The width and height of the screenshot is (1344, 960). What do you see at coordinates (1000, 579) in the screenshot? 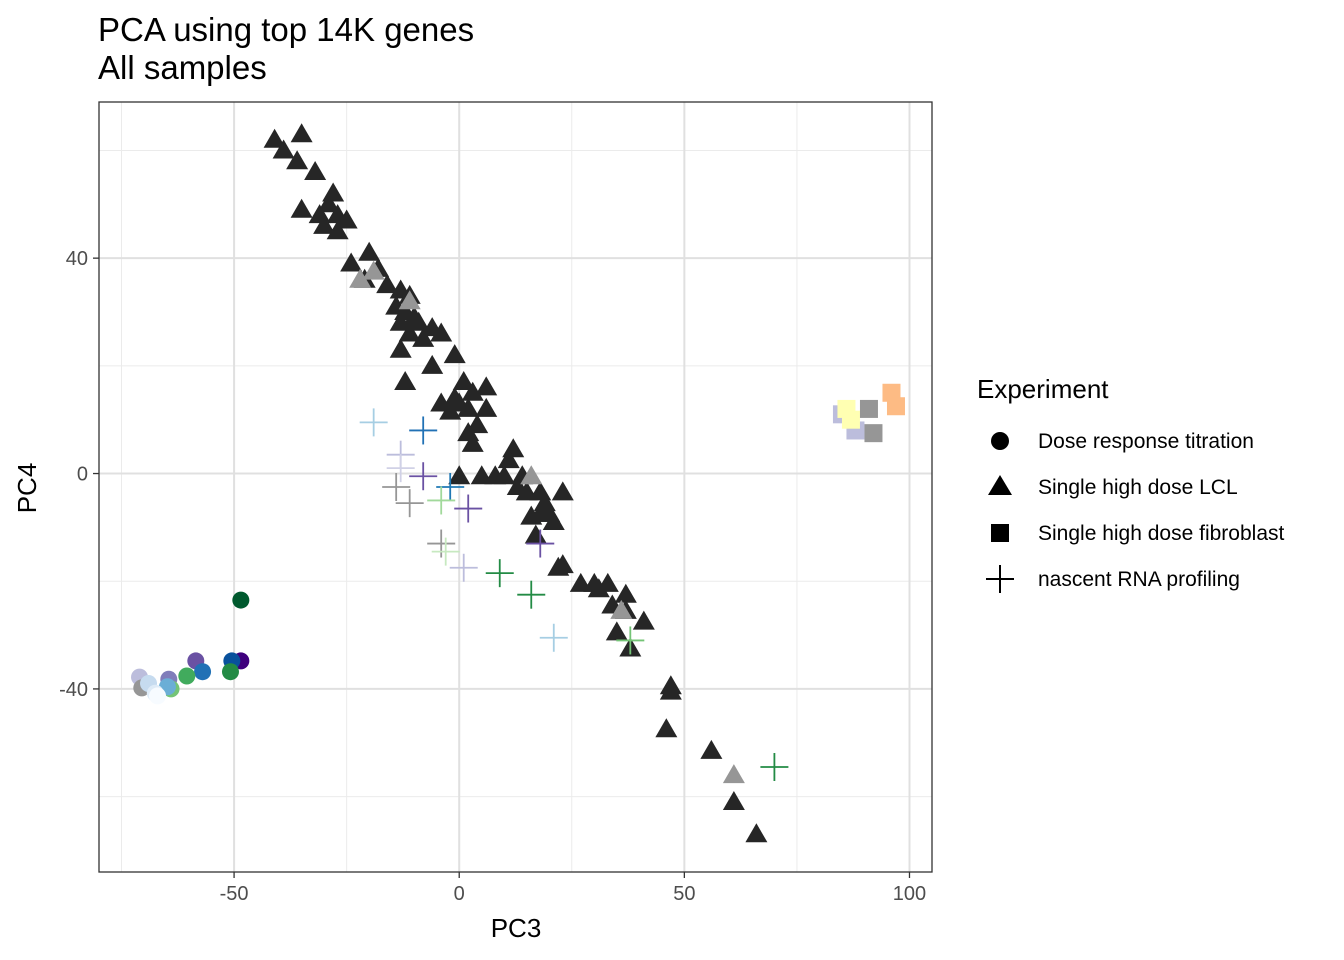
I see `legend-plus-icon` at bounding box center [1000, 579].